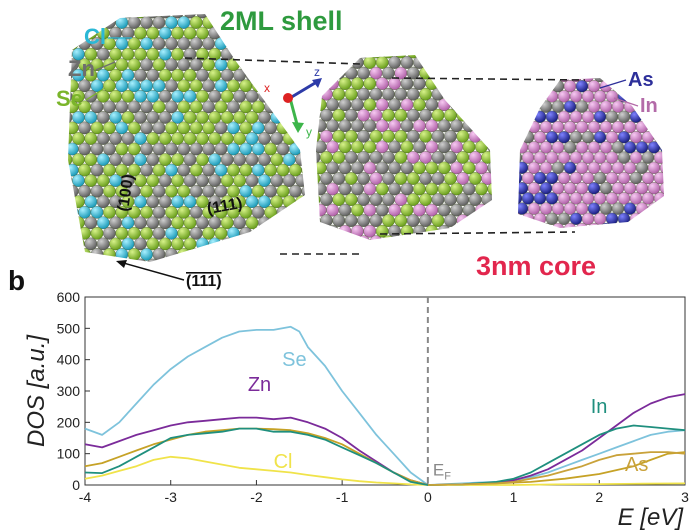 The height and width of the screenshot is (532, 695). Describe the element at coordinates (225, 206) in the screenshot. I see `facet-label-111: (111)` at that location.